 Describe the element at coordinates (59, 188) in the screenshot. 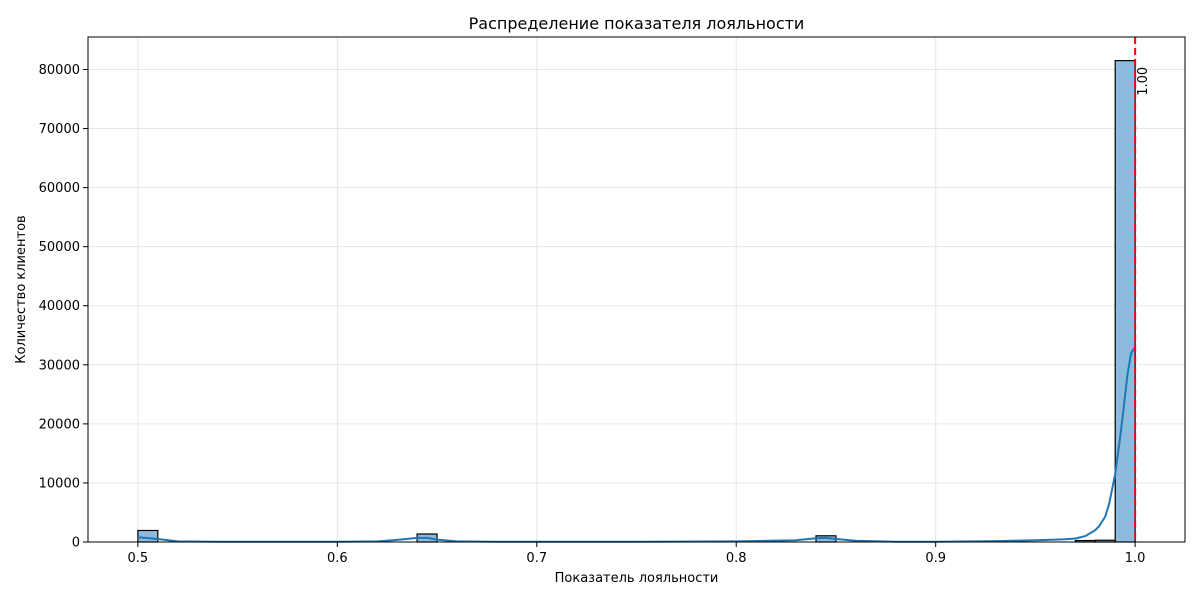

I see `y-tick-label: 60000` at that location.